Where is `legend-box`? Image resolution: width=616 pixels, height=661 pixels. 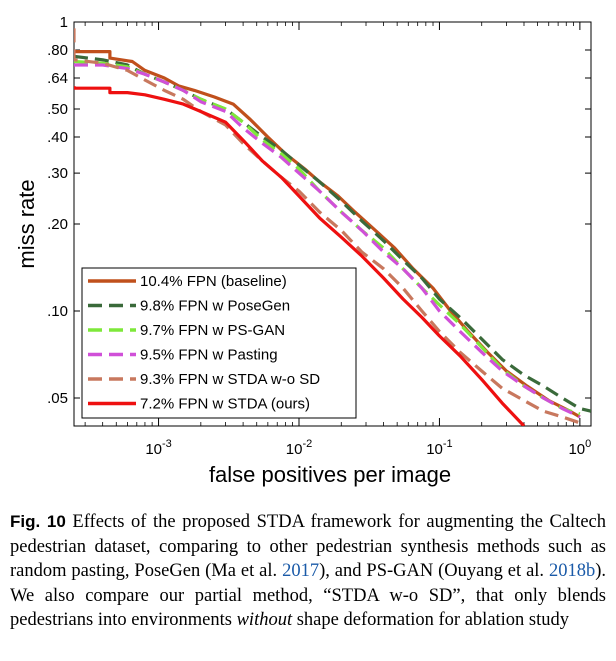 legend-box is located at coordinates (219, 343).